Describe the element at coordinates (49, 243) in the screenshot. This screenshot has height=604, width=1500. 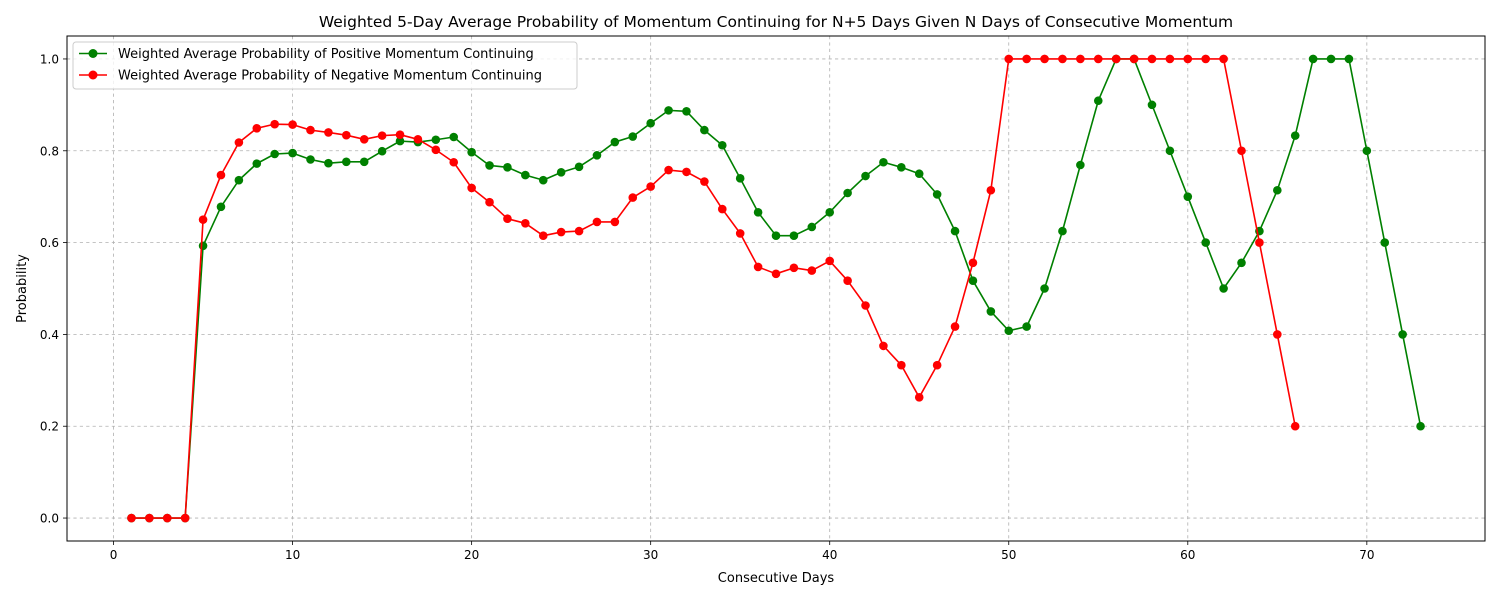
I see `y-tick-label: 0.6` at that location.